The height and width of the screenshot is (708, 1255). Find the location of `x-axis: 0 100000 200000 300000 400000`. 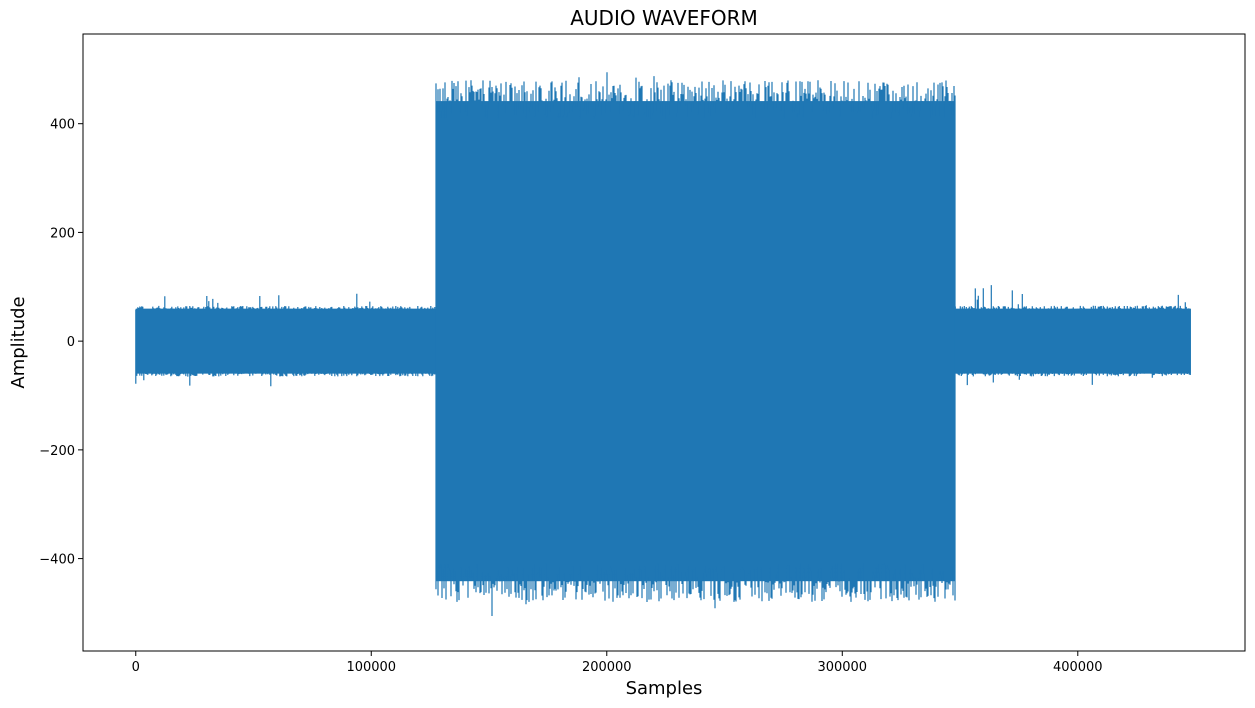

x-axis: 0 100000 200000 300000 400000 is located at coordinates (617, 663).